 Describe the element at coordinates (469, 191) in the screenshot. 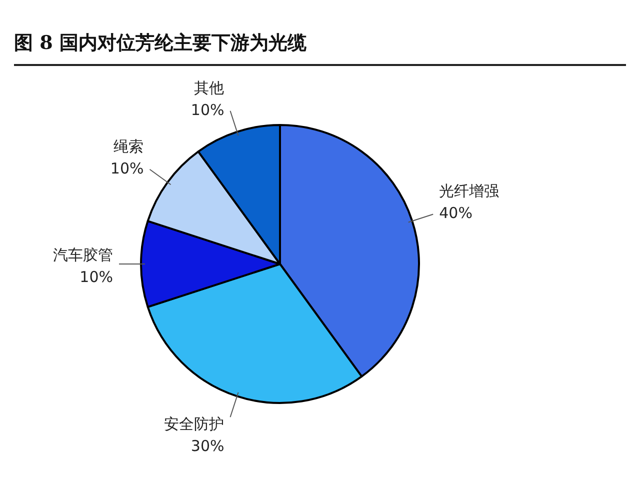

I see `slice-label: 光纤增强` at that location.